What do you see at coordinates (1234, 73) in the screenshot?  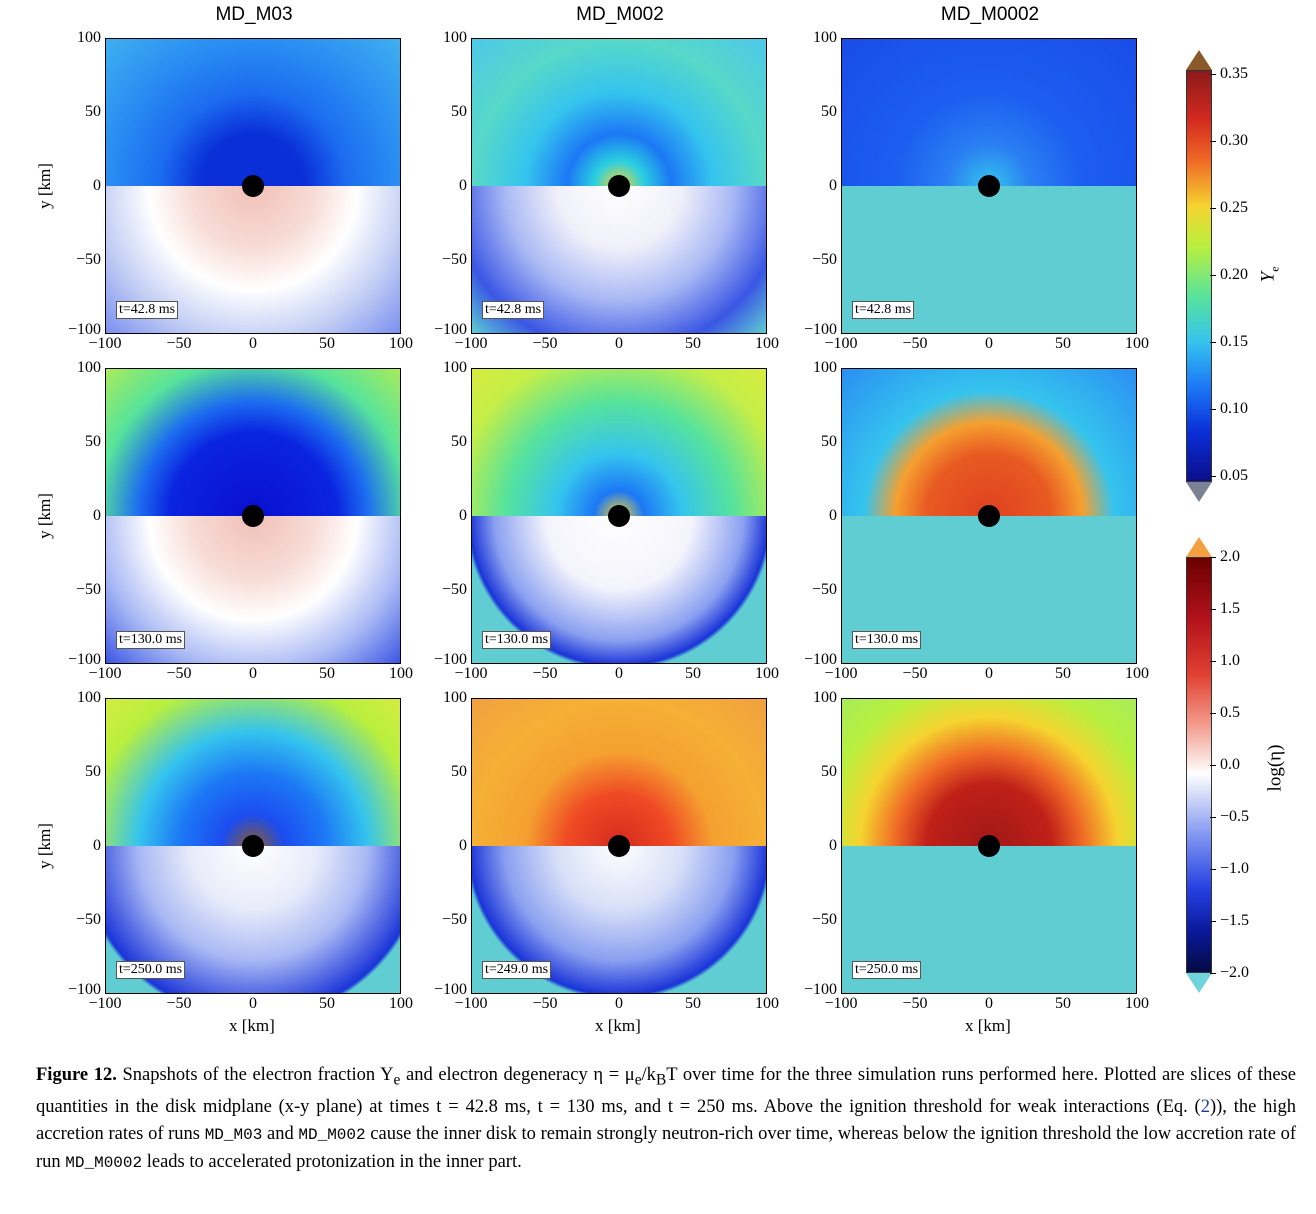 I see `ye-tick-label: 0.35` at bounding box center [1234, 73].